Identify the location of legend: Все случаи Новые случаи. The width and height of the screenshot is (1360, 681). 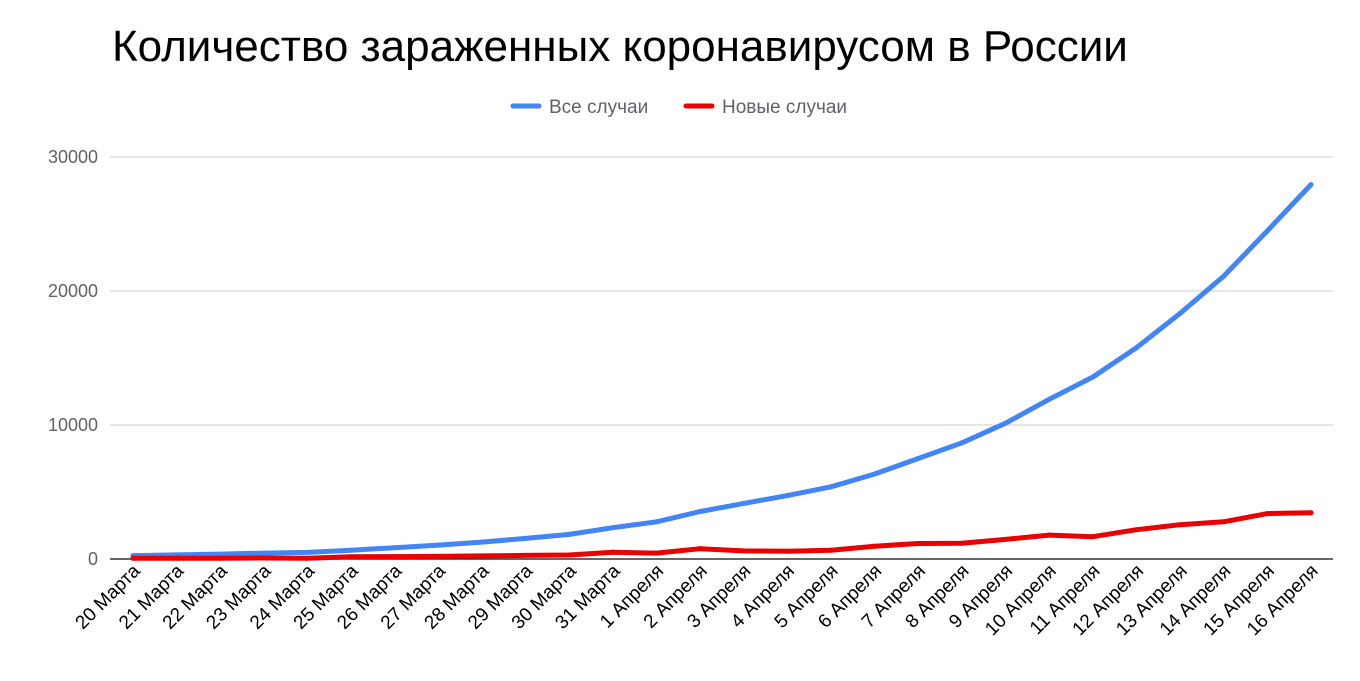
(678, 107).